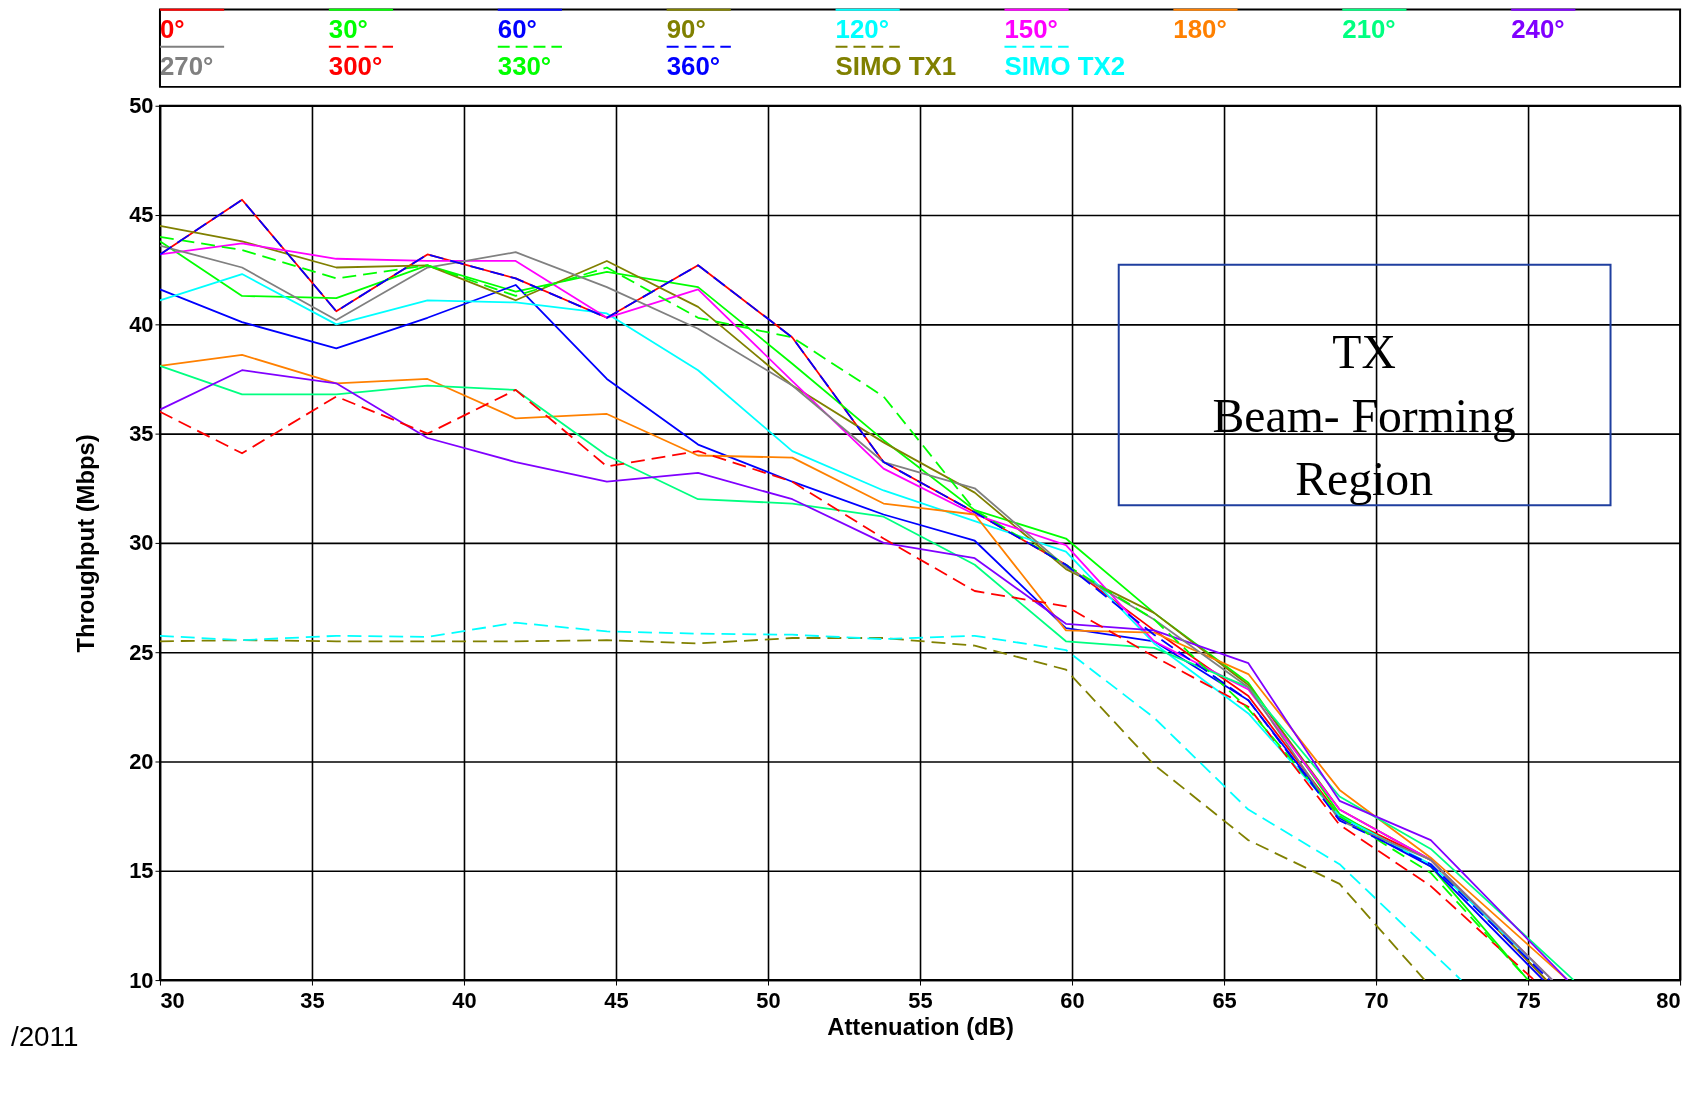  I want to click on legend-label: SIMO TX1, so click(896, 65).